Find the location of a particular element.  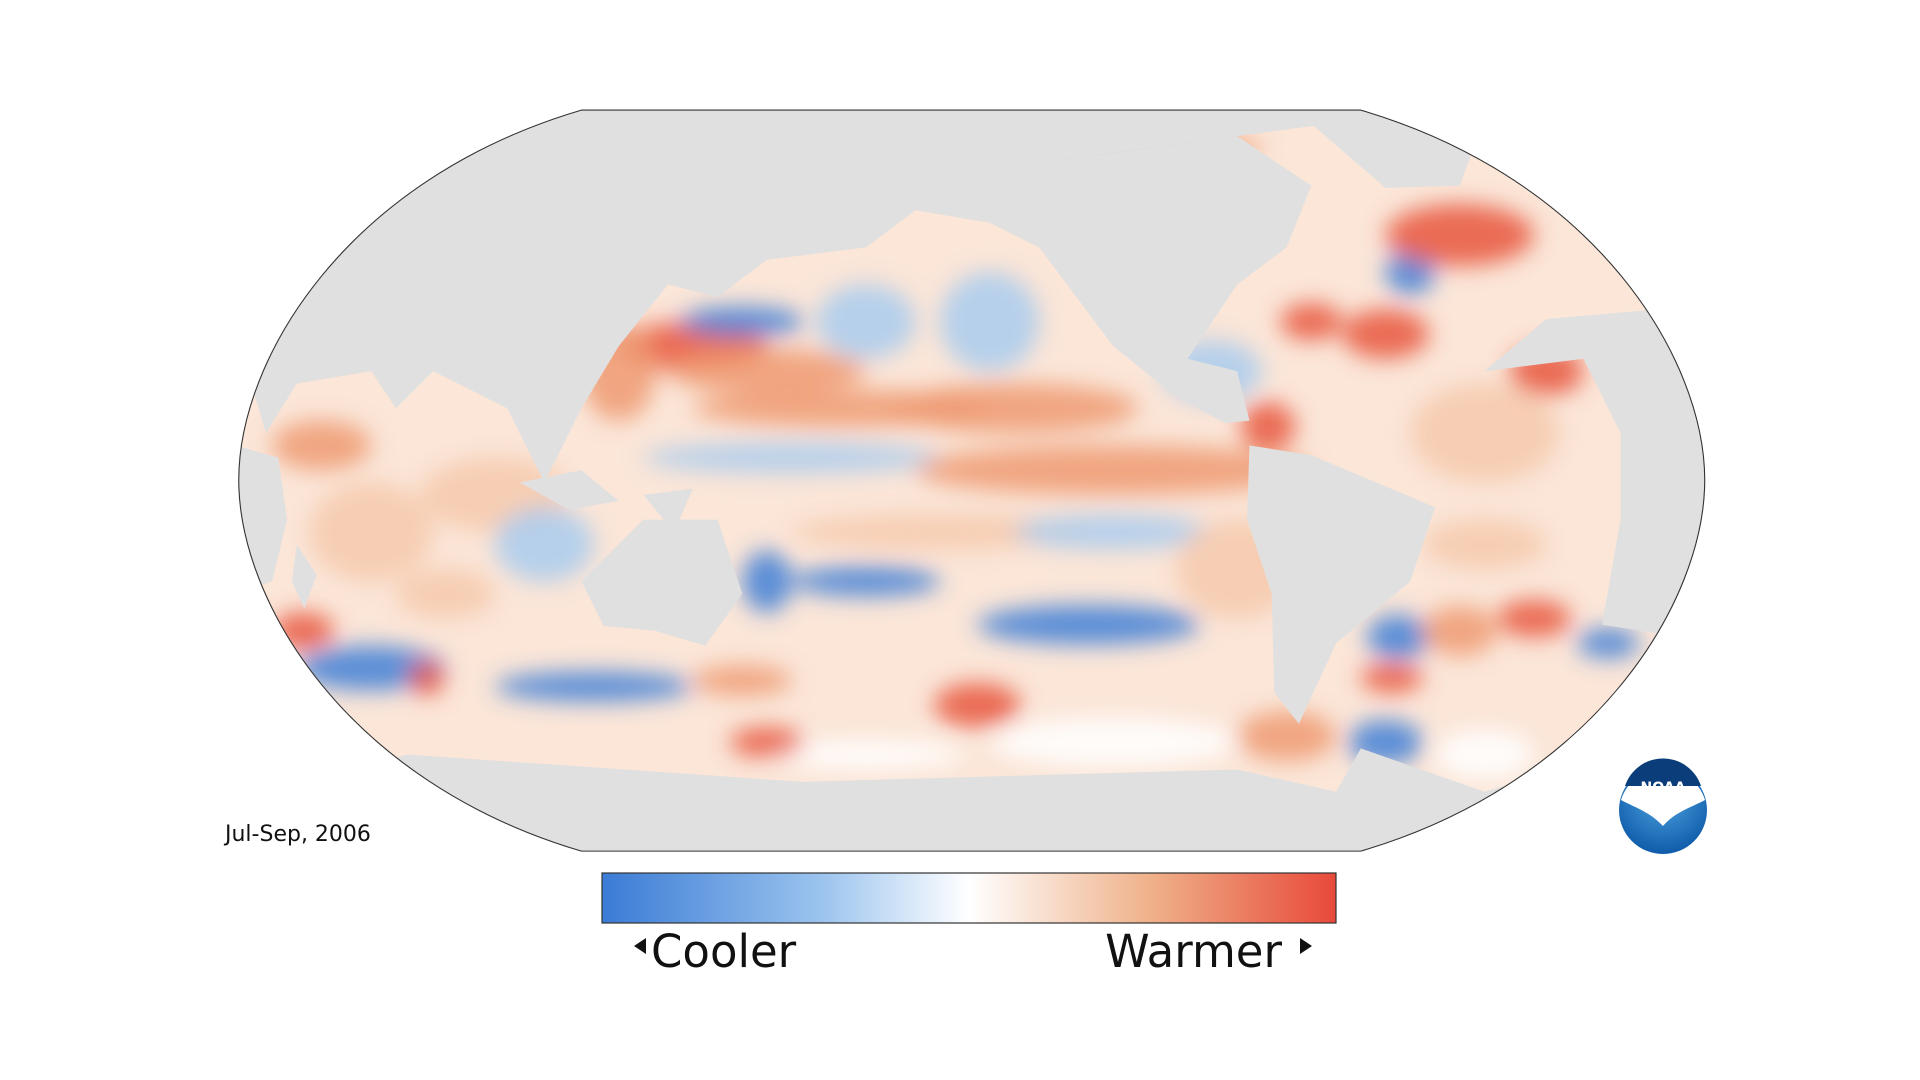

cooler-arrow is located at coordinates (640, 946).